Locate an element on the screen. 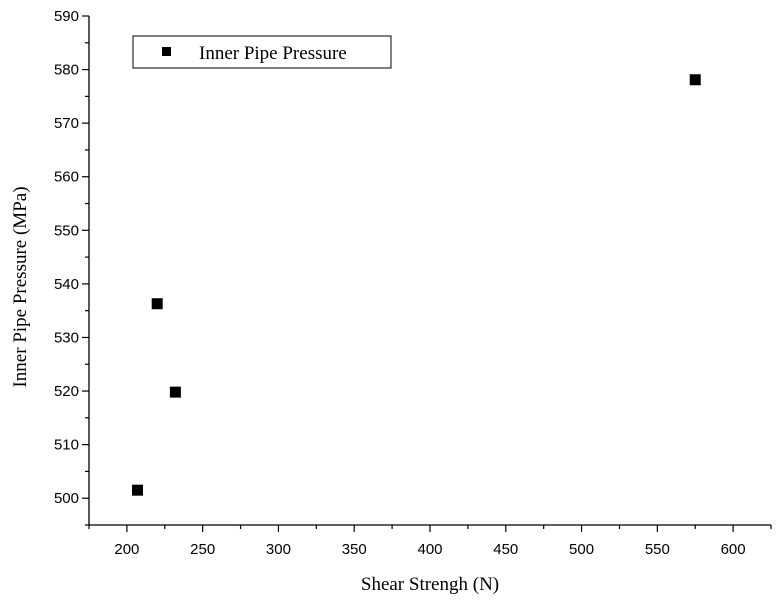  legend: Inner Pipe Pressure is located at coordinates (262, 52).